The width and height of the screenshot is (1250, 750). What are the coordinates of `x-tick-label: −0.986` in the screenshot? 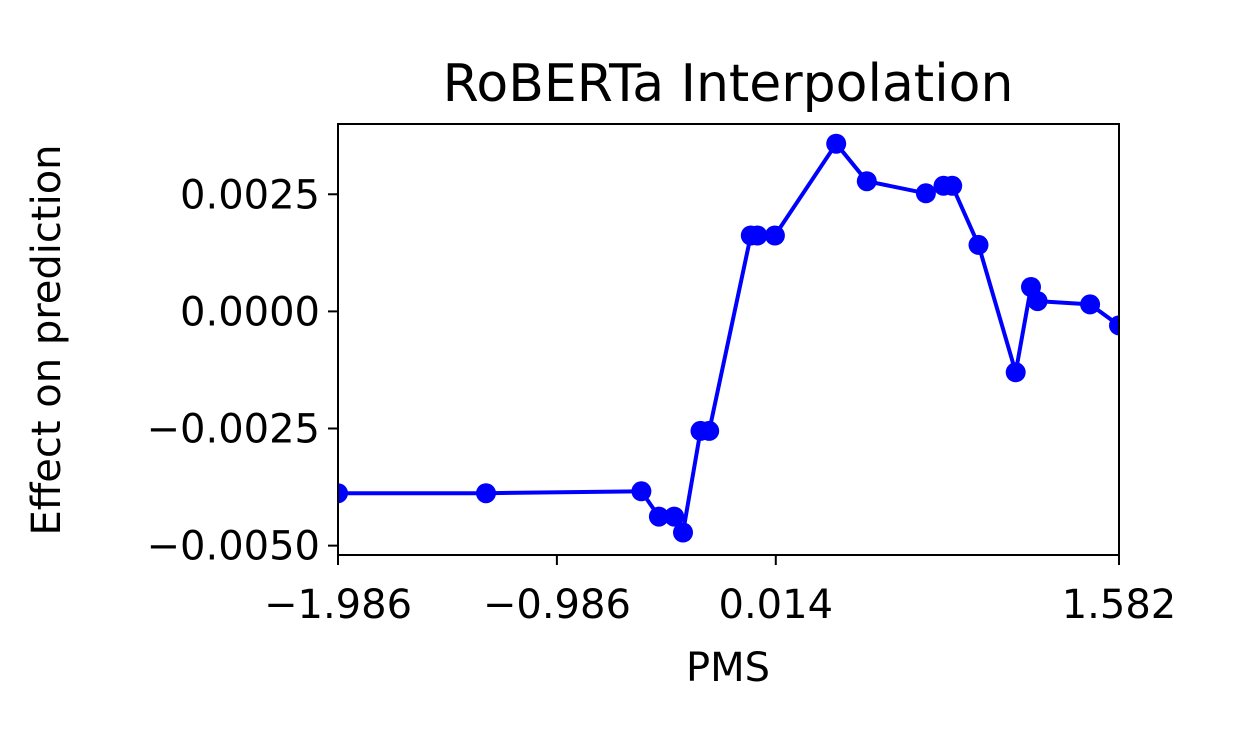 It's located at (557, 605).